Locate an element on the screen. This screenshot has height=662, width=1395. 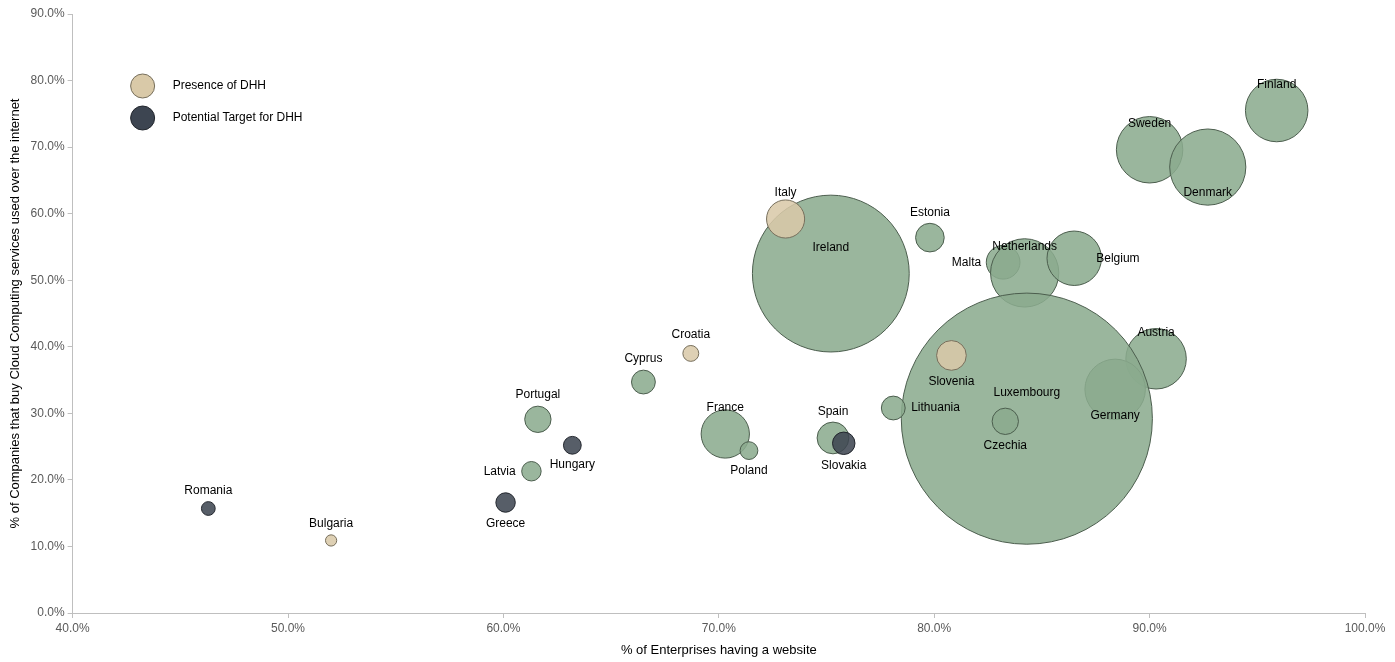
annotation: Czechia is located at coordinates (1005, 444).